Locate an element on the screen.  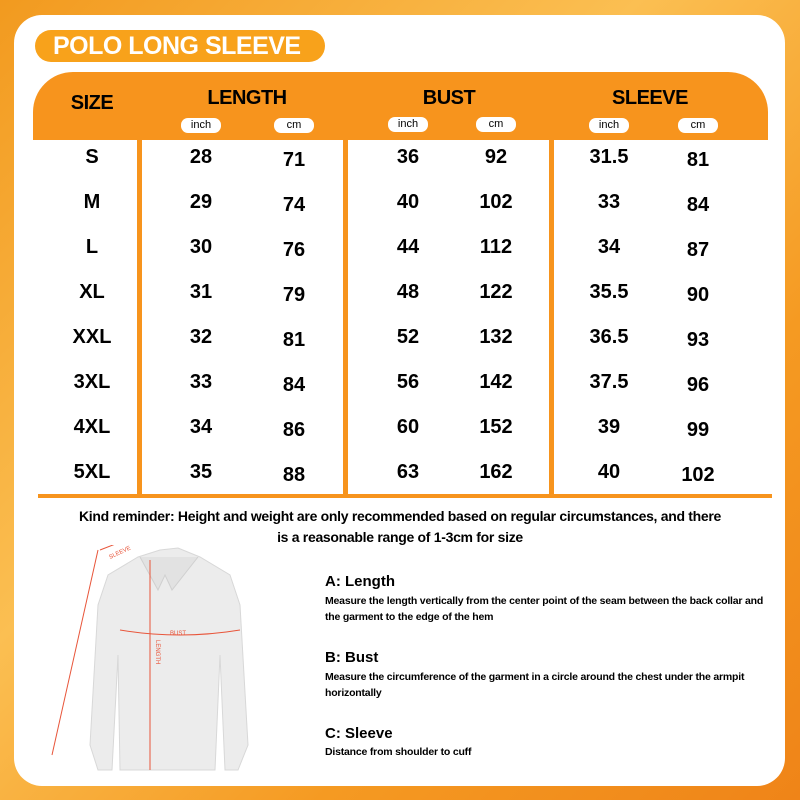
value-cell-sleeve-in: 40 is located at coordinates (609, 472).